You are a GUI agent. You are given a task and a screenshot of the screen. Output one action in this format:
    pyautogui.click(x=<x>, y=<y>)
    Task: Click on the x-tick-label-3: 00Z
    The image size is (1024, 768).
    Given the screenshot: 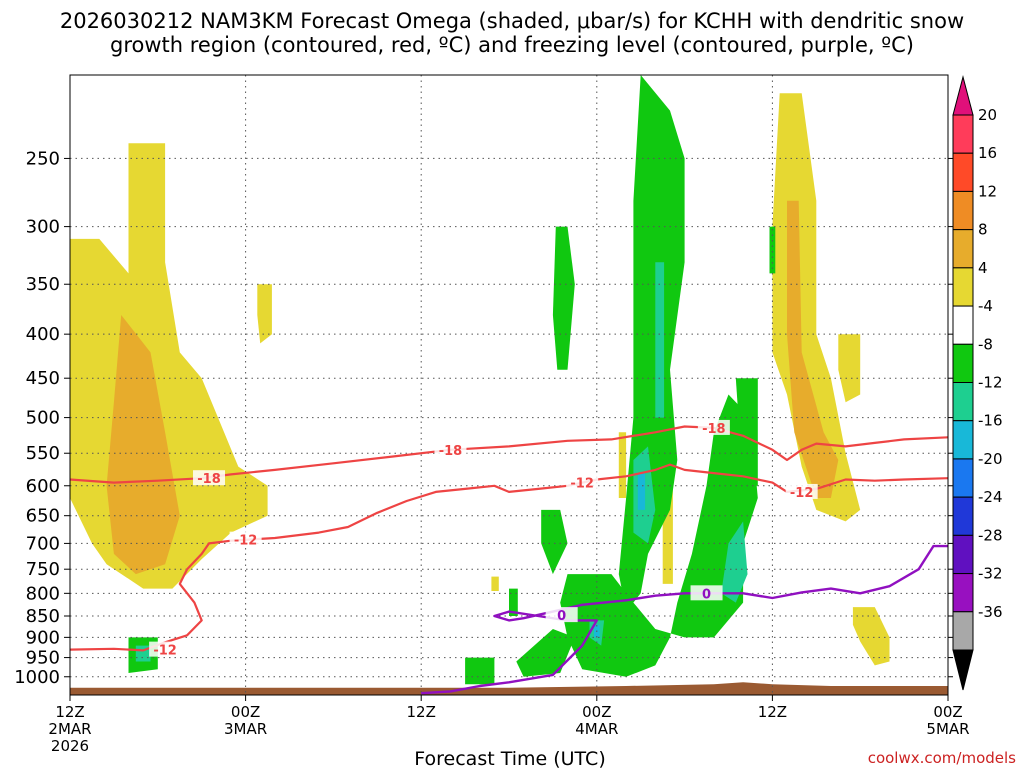 What is the action you would take?
    pyautogui.click(x=596, y=712)
    